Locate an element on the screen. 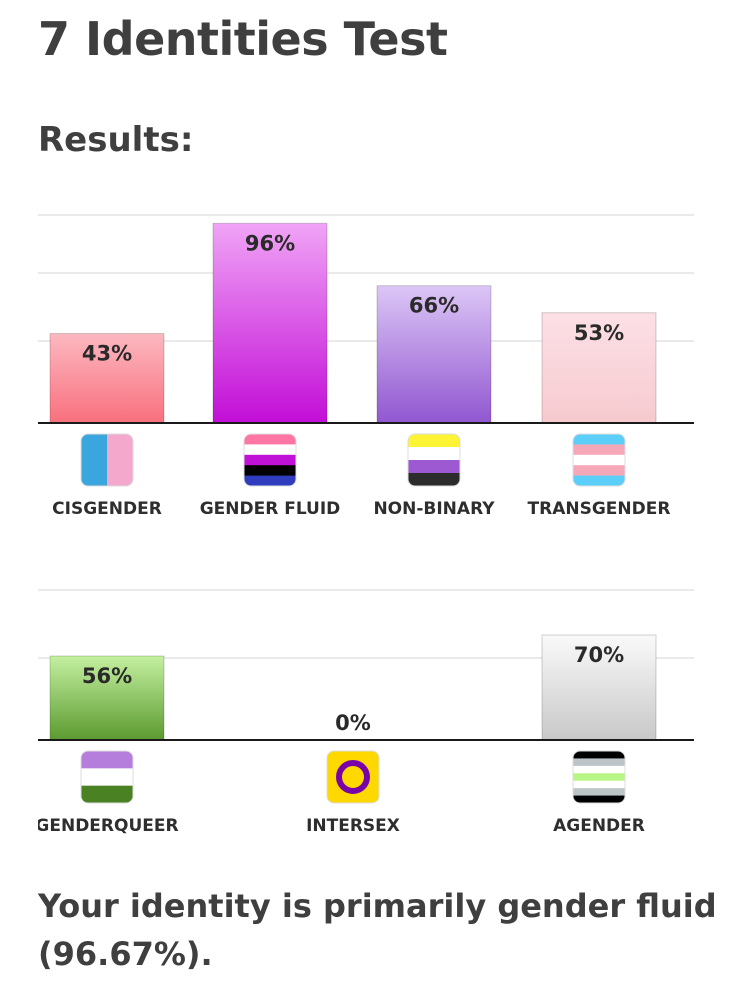 Image resolution: width=732 pixels, height=1000 pixels. bar-group-agender: 70% AGENDER is located at coordinates (599, 735).